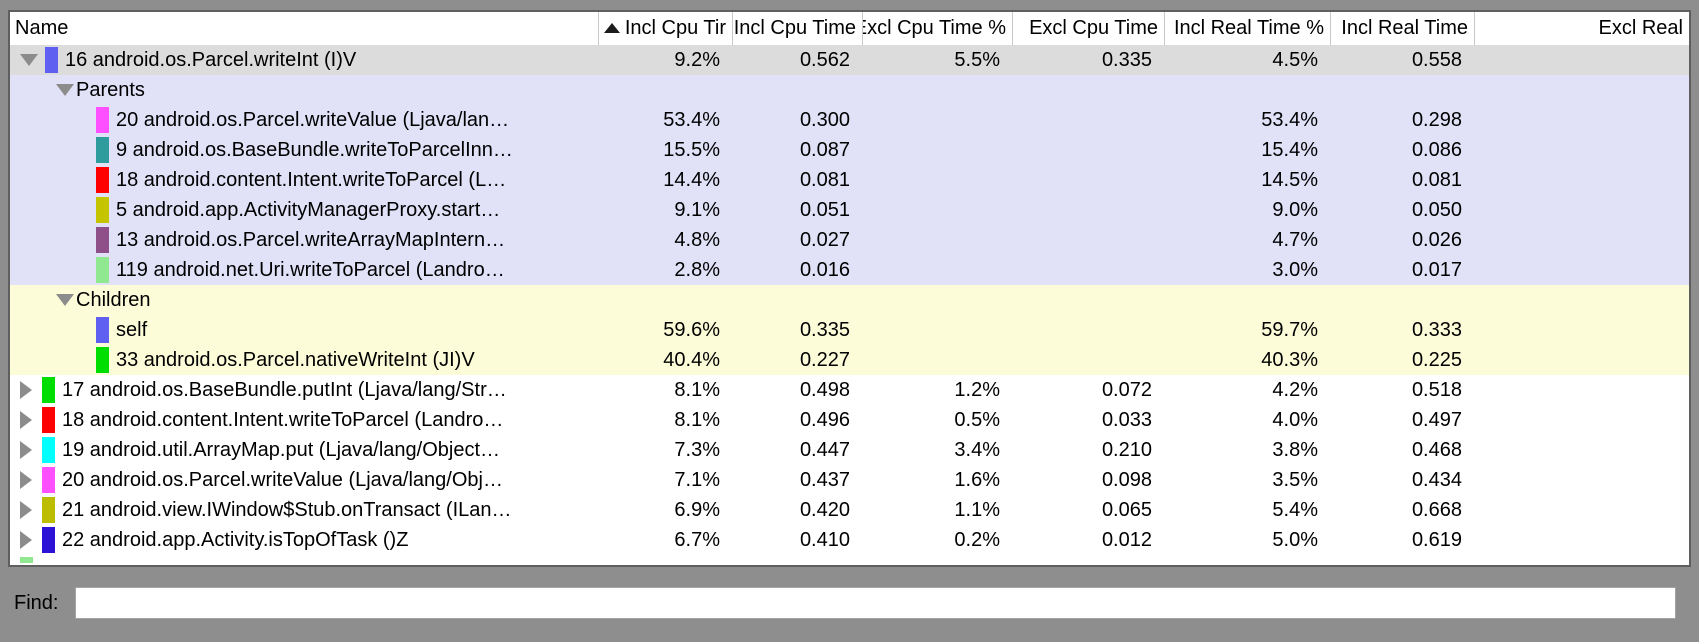 The image size is (1699, 642). I want to click on value-cell: 7.1%, so click(697, 480).